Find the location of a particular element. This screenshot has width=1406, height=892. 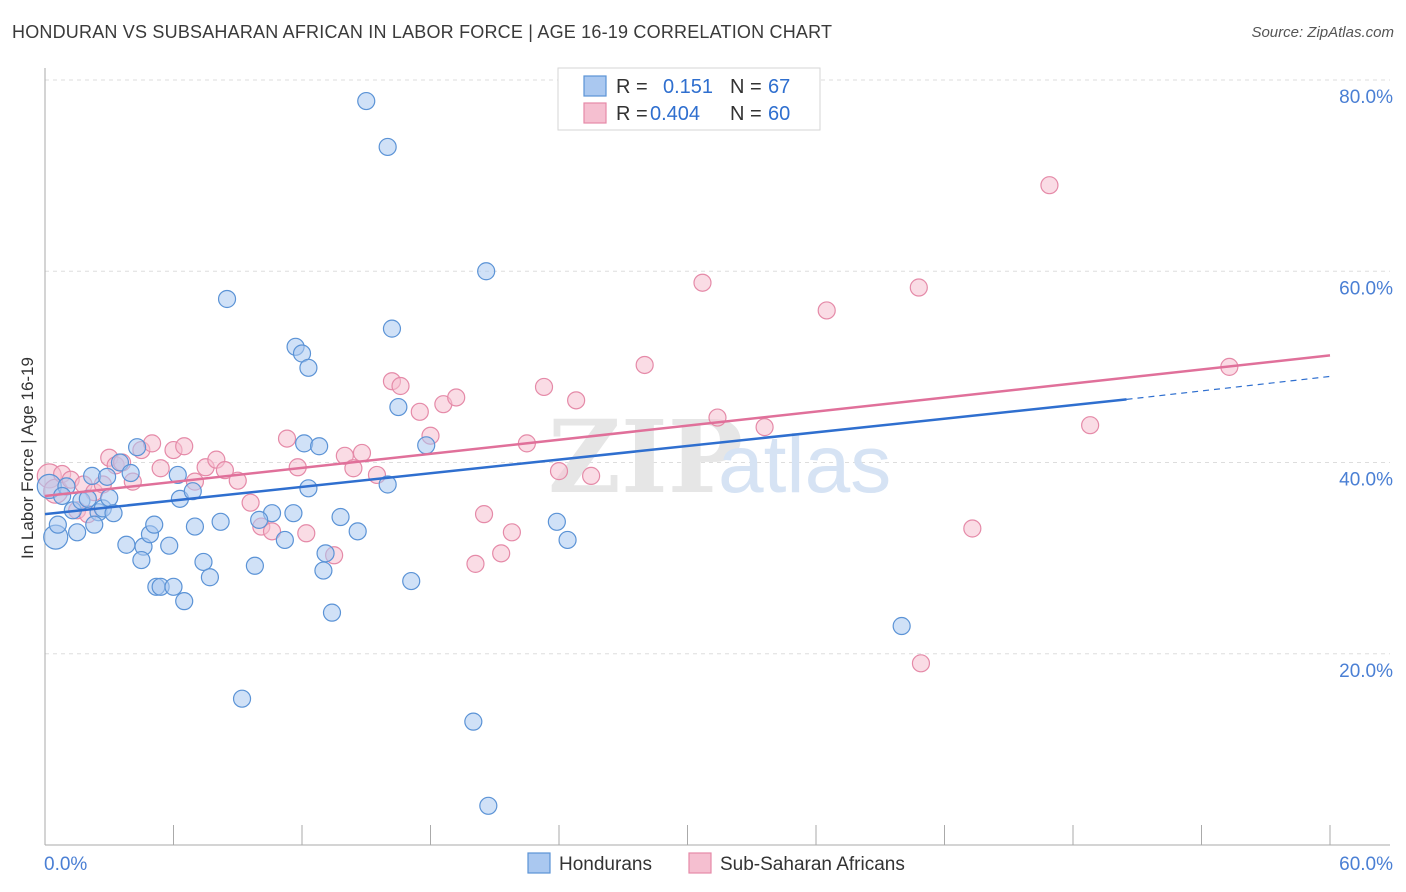

honduran-trend-line is located at coordinates (585, 457).